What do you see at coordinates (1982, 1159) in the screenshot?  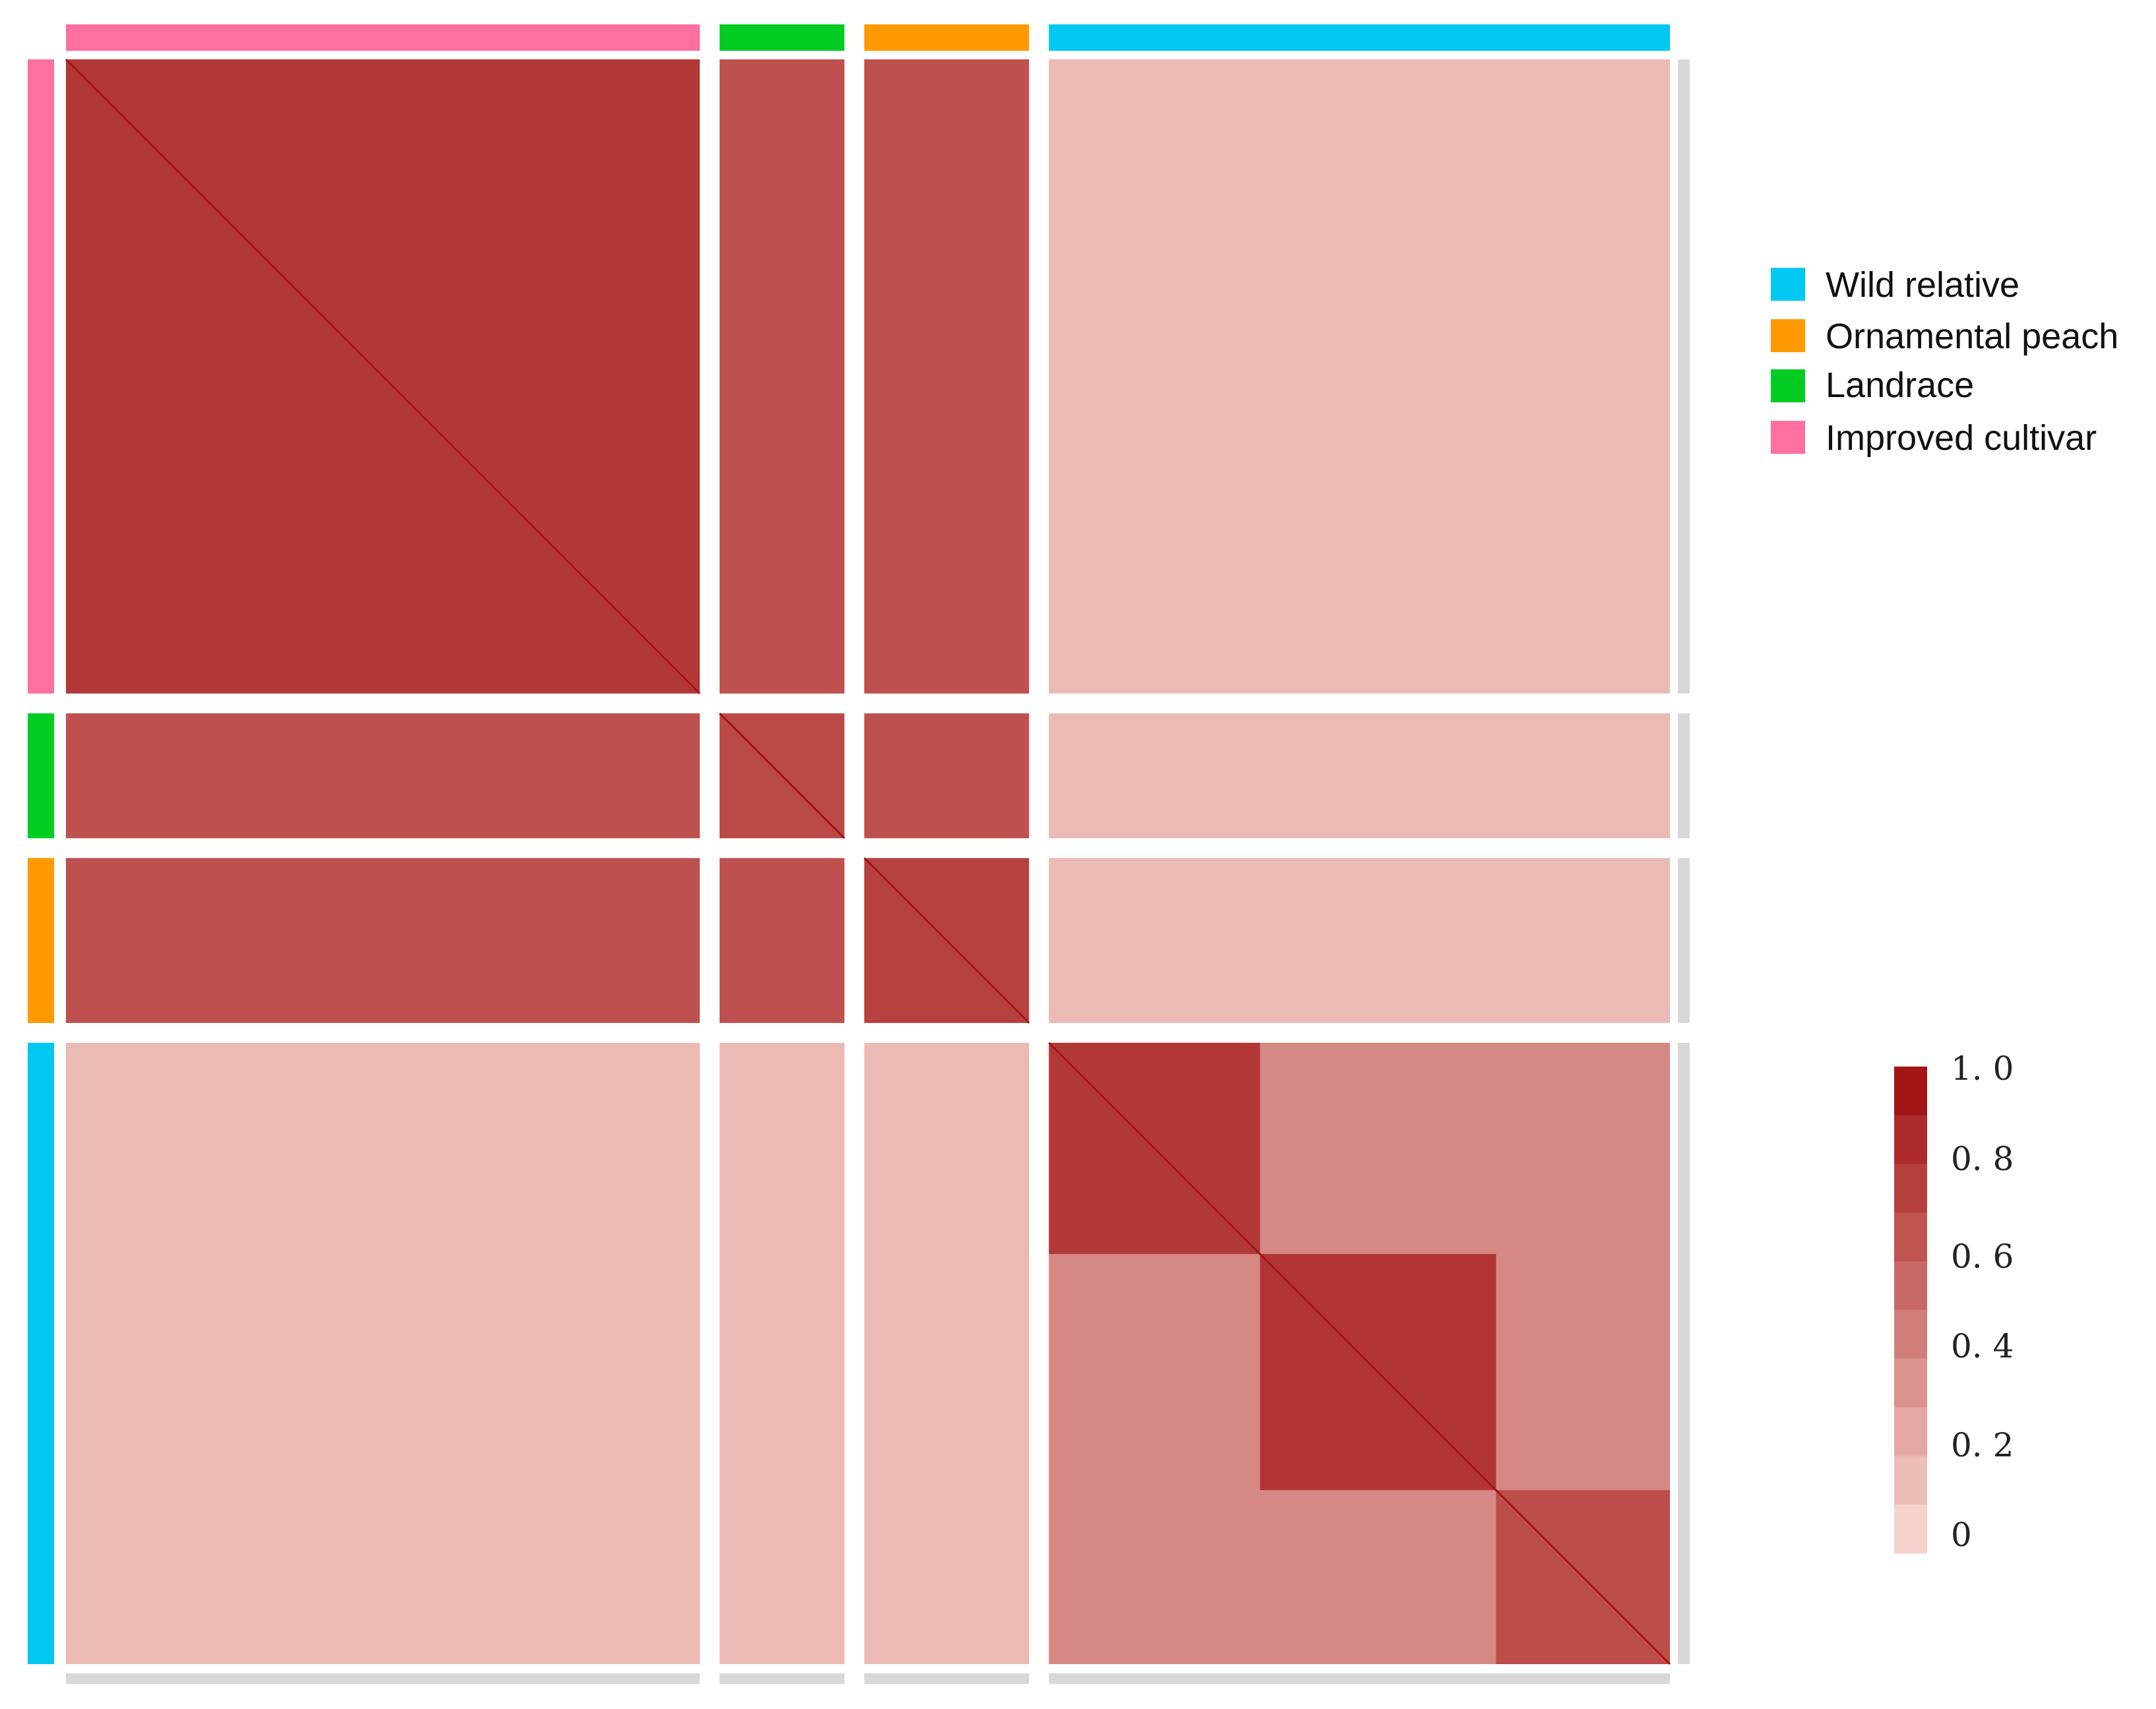 I see `scale-tick-label-0.8: 0. 8` at bounding box center [1982, 1159].